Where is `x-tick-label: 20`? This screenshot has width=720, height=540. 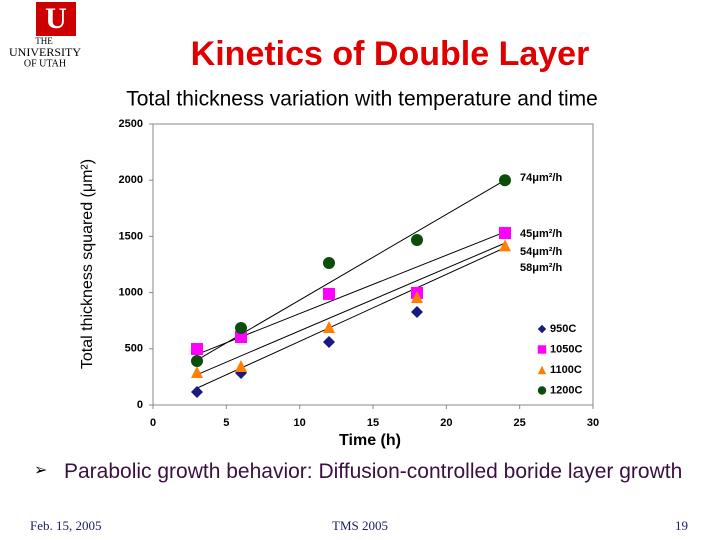
x-tick-label: 20 is located at coordinates (446, 423).